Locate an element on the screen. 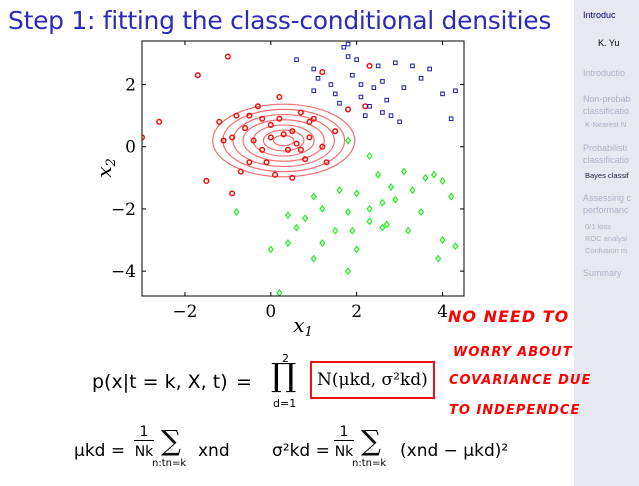 The height and width of the screenshot is (486, 639). sidebar-item-assessing: Assessing c is located at coordinates (607, 198).